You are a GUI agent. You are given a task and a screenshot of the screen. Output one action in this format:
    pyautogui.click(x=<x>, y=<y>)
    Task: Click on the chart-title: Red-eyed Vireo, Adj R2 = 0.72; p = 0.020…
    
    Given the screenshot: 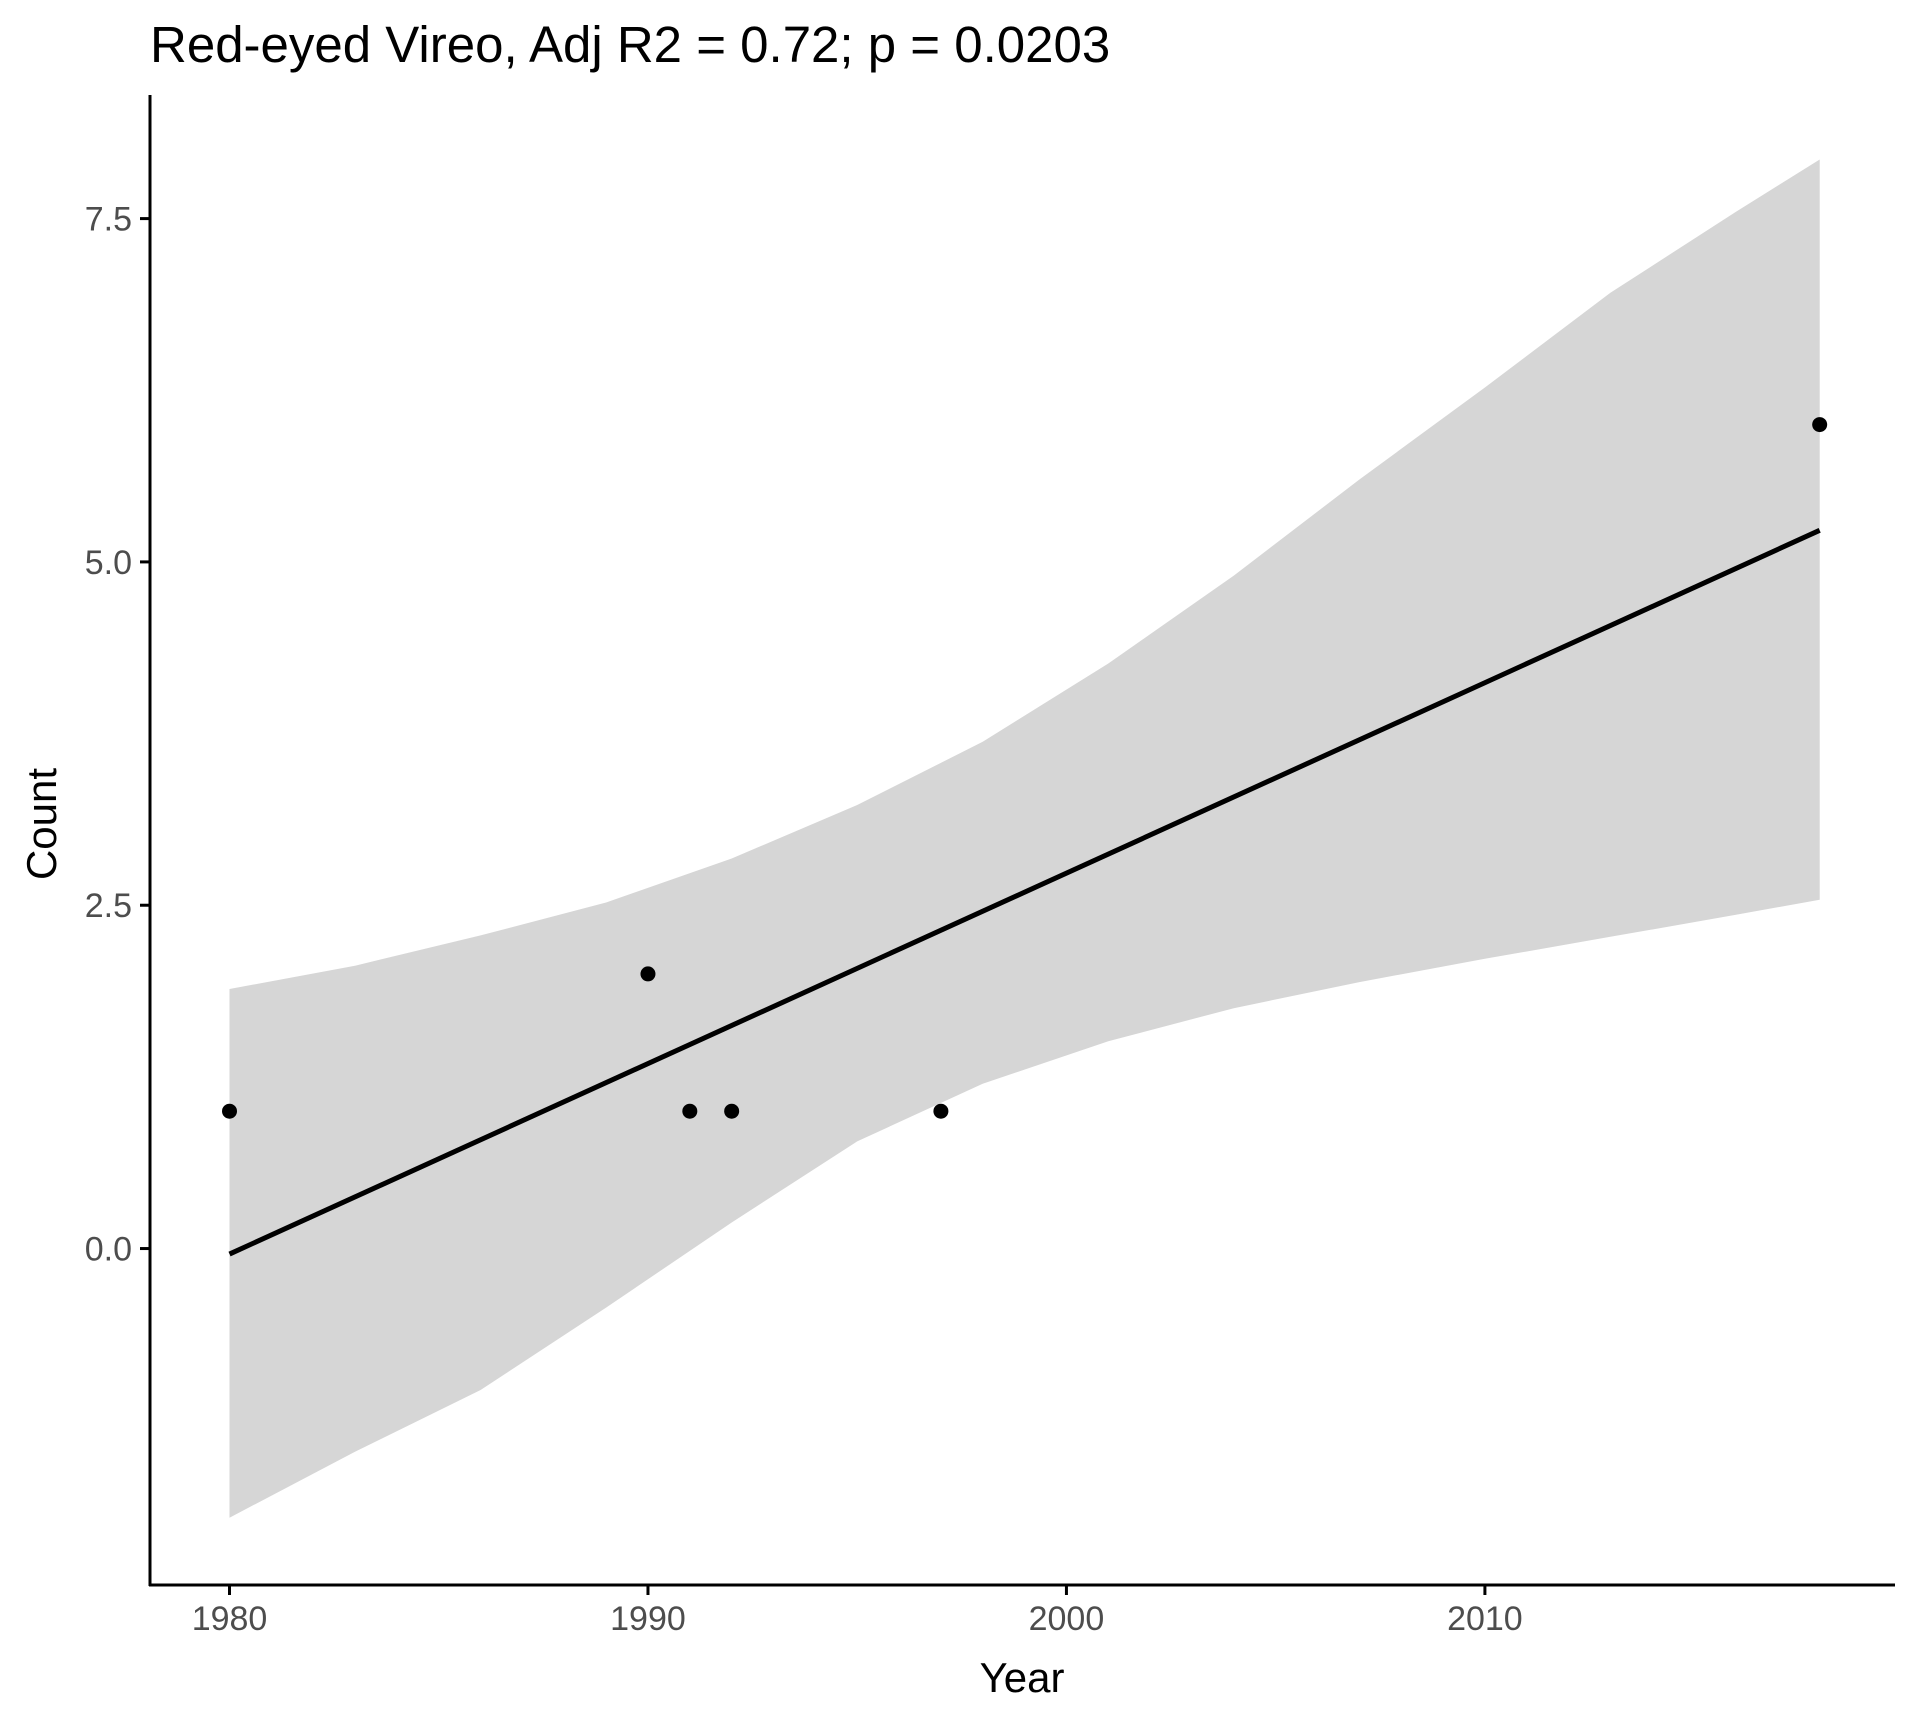 What is the action you would take?
    pyautogui.click(x=630, y=44)
    